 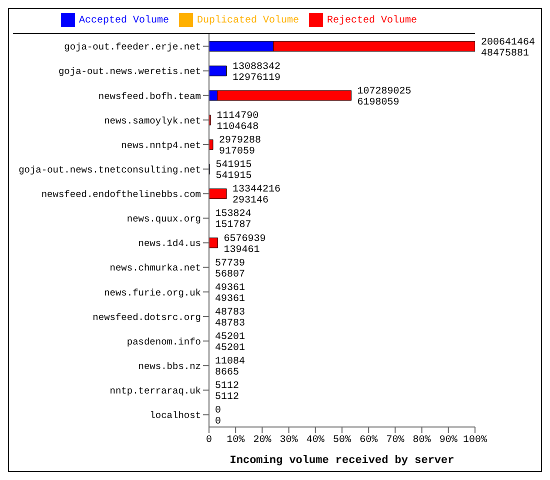 I want to click on x-tick-label: 80%, so click(x=421, y=440).